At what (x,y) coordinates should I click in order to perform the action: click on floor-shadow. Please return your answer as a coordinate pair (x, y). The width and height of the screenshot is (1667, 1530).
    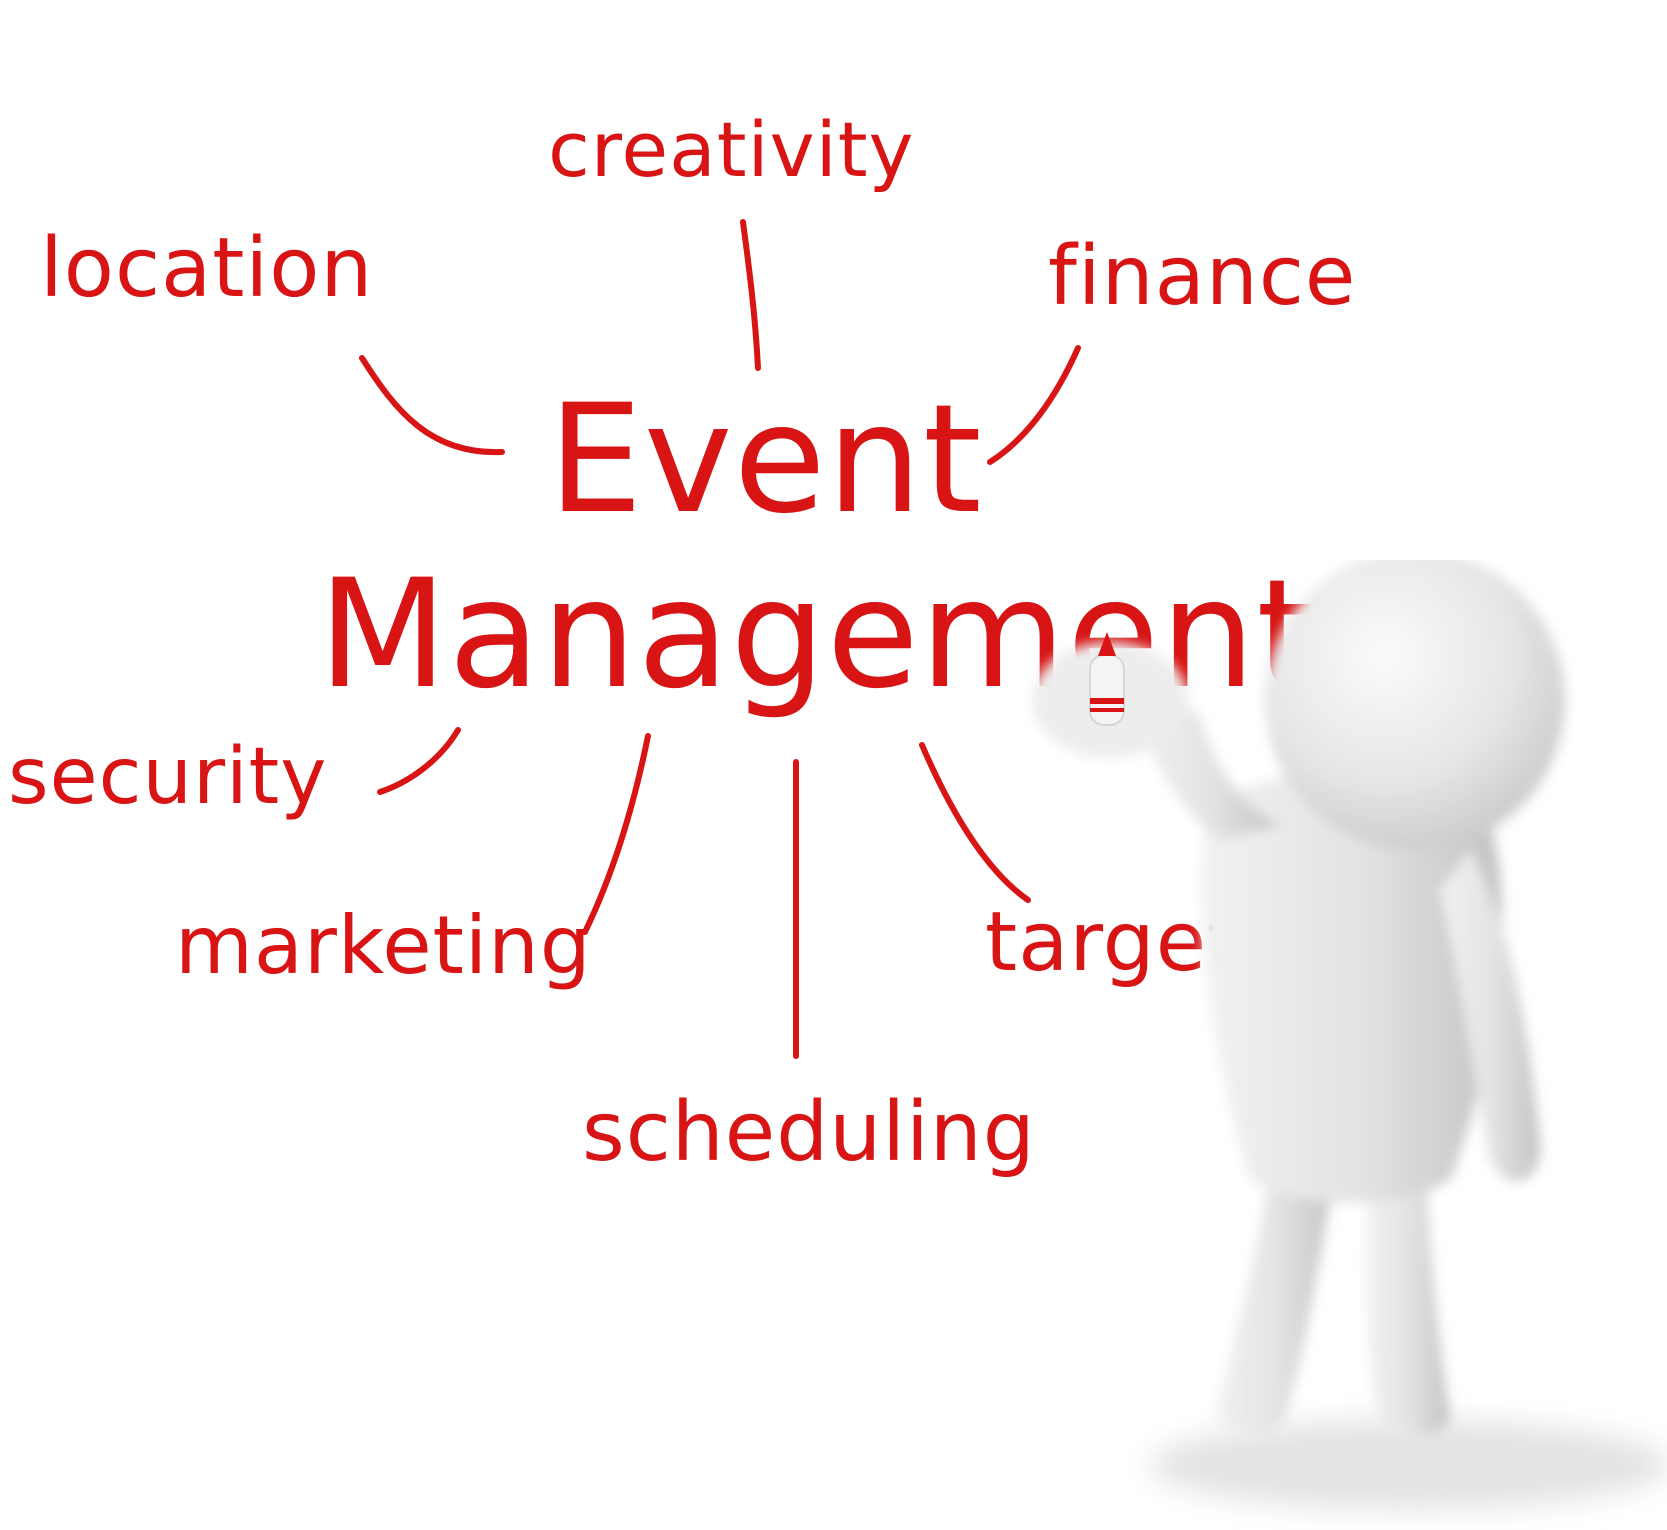
    Looking at the image, I should click on (1408, 1465).